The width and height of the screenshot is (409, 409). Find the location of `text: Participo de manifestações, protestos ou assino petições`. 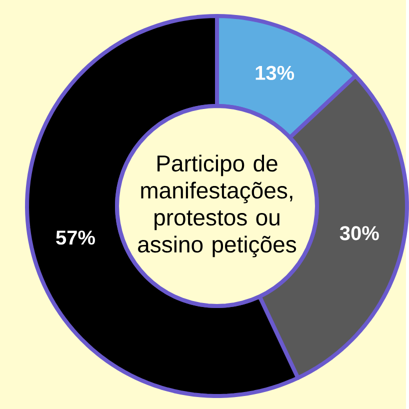

text: Participo de manifestações, protestos ou assino petições is located at coordinates (217, 206).